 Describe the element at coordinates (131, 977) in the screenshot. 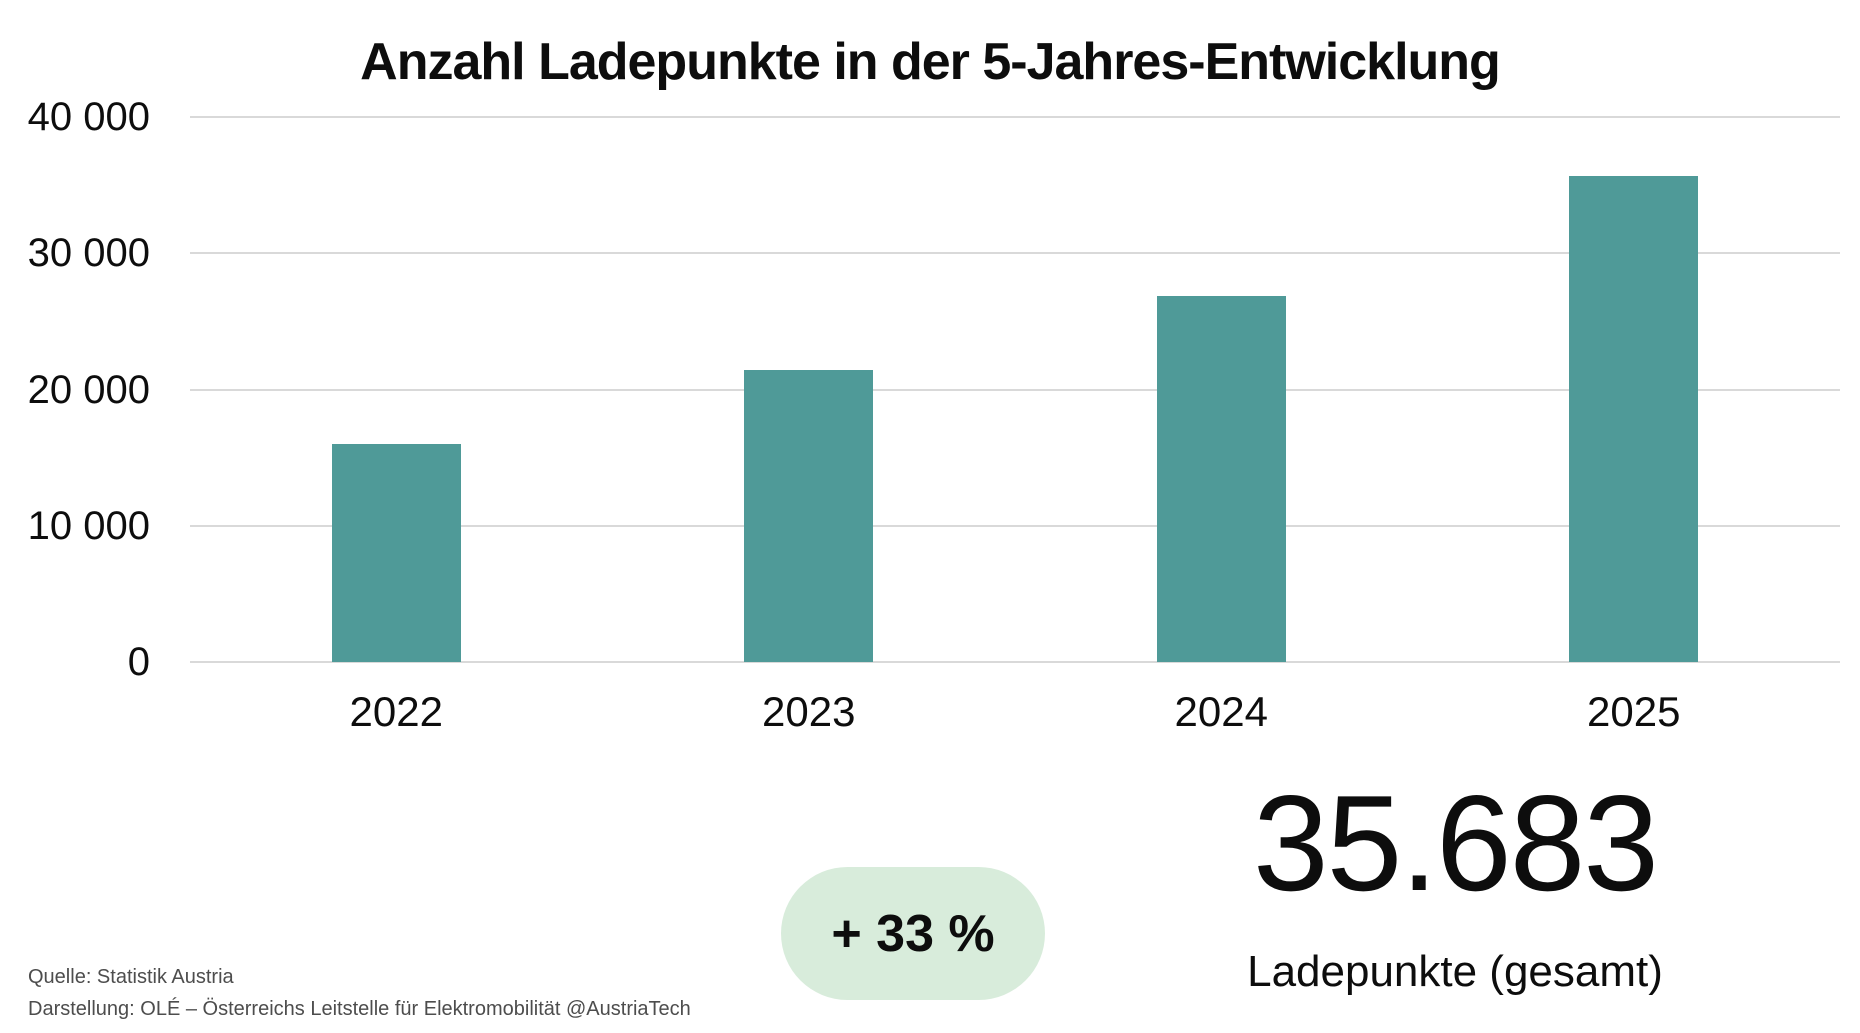

I see `footer-source-line: Quelle: Statistik Austria` at that location.